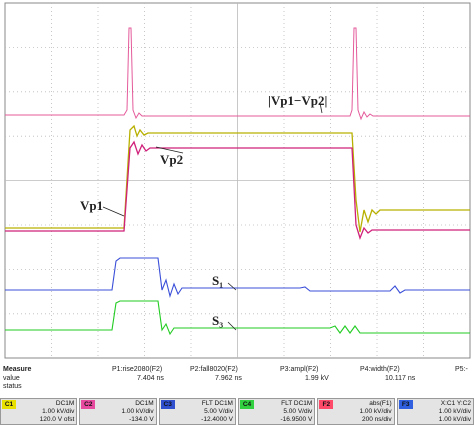  Describe the element at coordinates (400, 378) in the screenshot. I see `measure-value: 10.117 ns` at that location.